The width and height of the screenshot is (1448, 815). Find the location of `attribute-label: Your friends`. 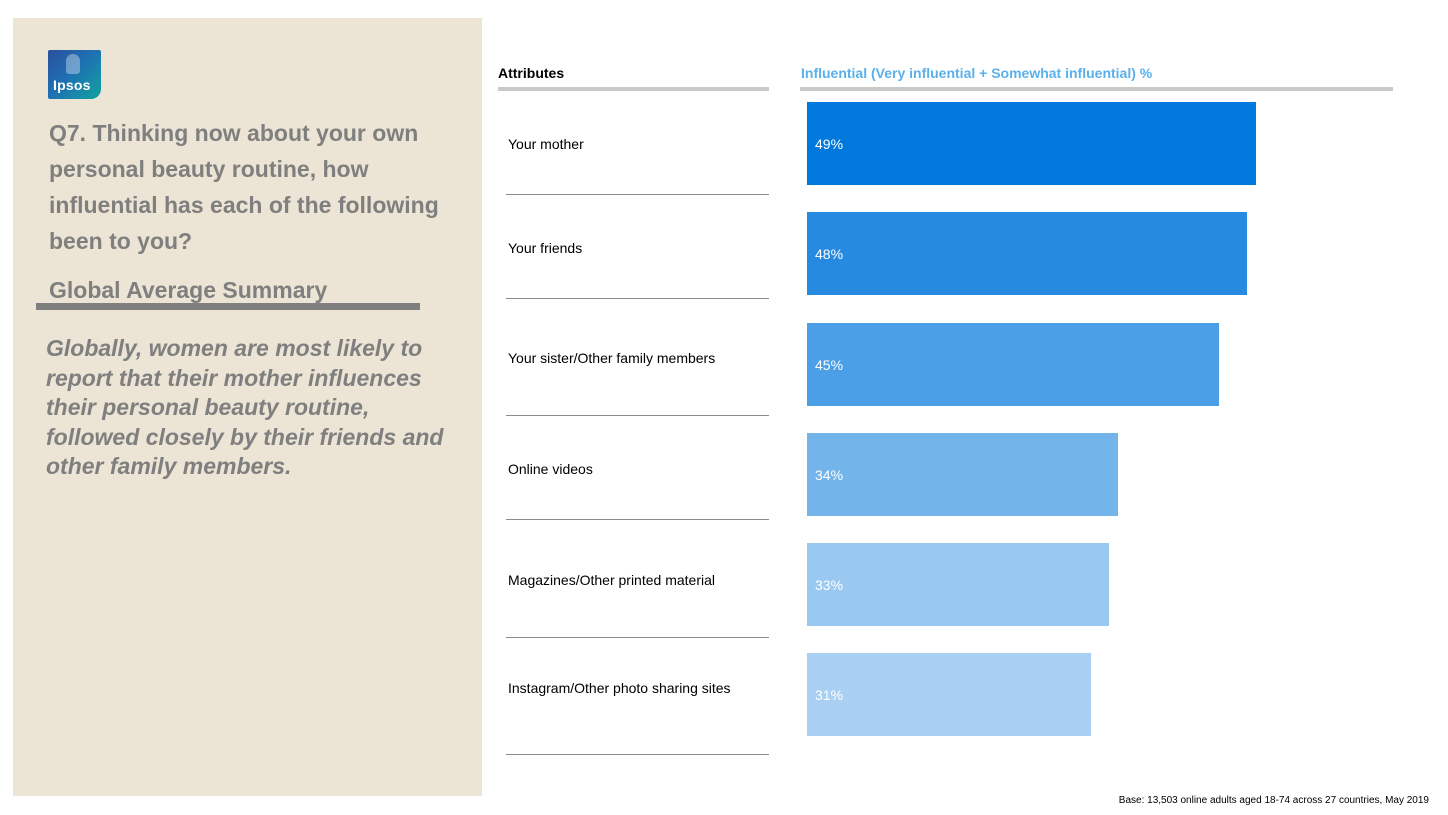

attribute-label: Your friends is located at coordinates (545, 248).